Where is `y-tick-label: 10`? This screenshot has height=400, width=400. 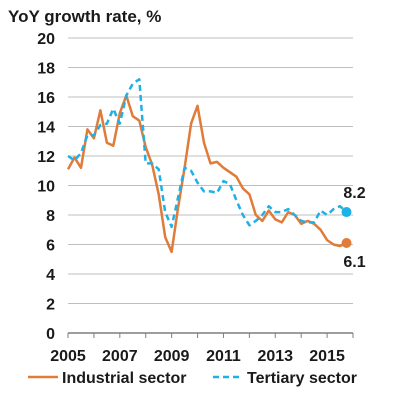 y-tick-label: 10 is located at coordinates (46, 187).